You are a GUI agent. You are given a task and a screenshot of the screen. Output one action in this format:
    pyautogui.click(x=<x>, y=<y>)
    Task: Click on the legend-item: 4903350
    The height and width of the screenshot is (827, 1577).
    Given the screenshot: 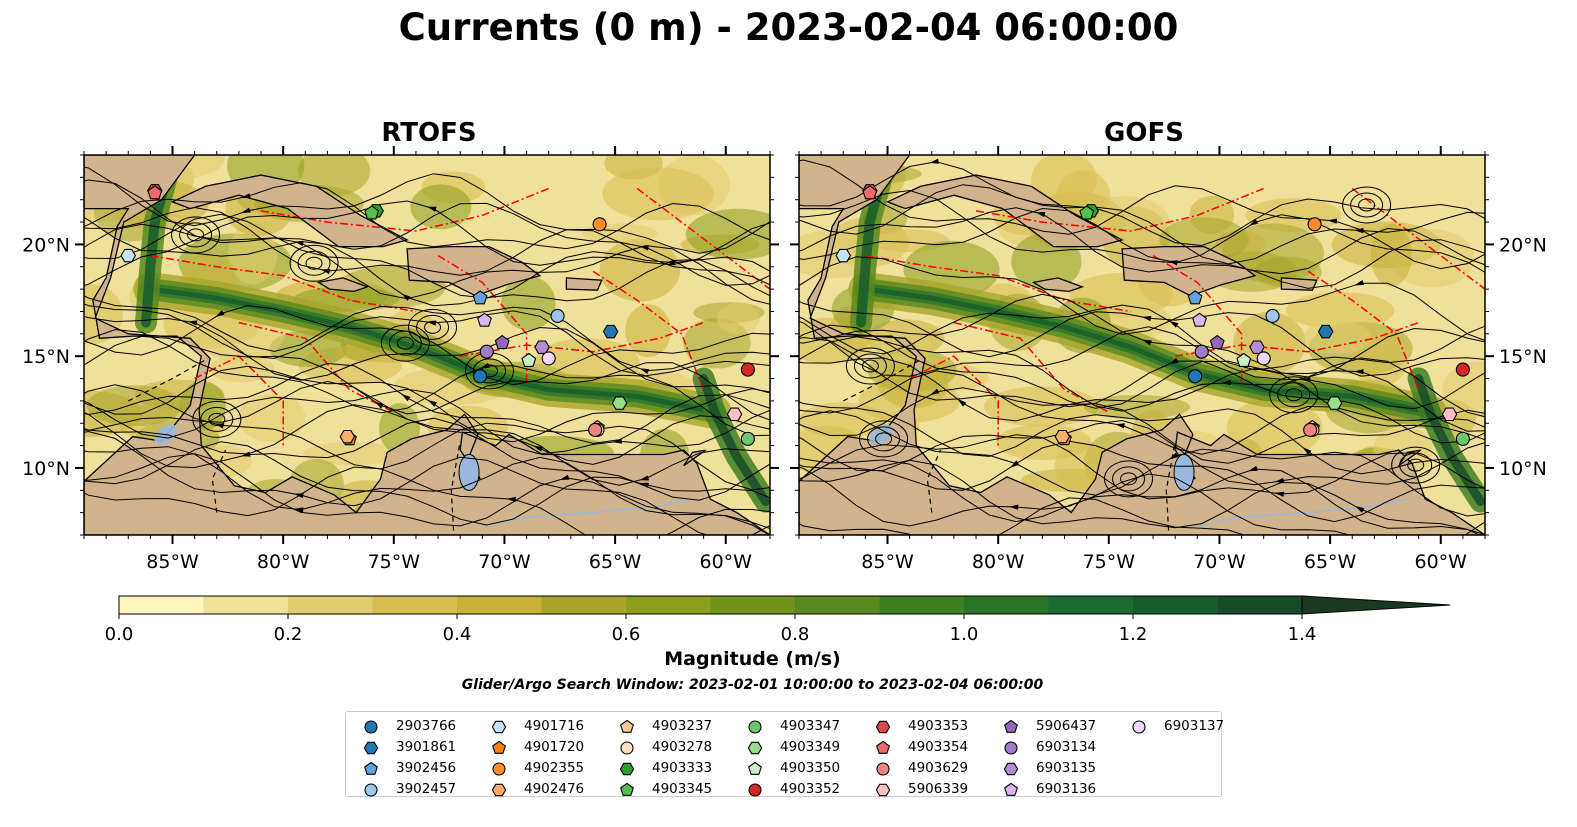 What is the action you would take?
    pyautogui.click(x=800, y=768)
    